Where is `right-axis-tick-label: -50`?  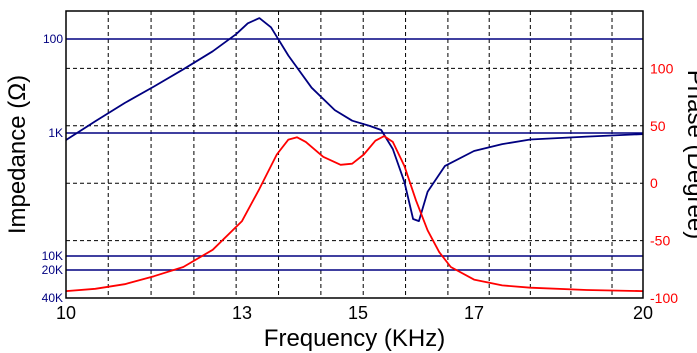 right-axis-tick-label: -50 is located at coordinates (660, 241).